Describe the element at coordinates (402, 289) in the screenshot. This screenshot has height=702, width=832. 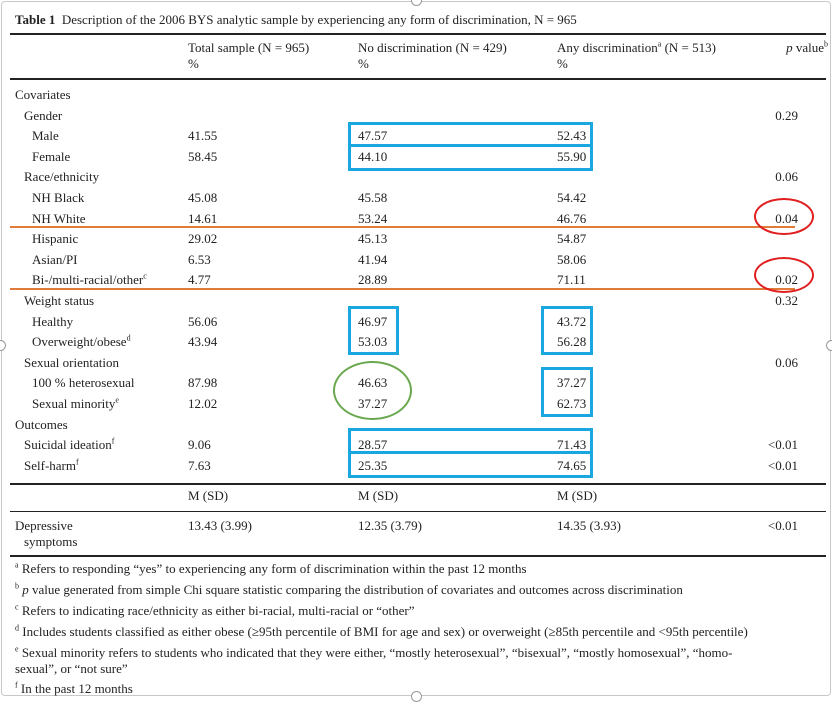
I see `underline-bi-multi` at that location.